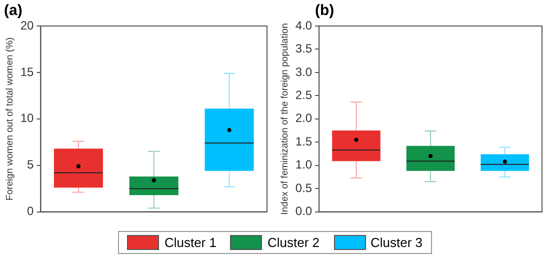  I want to click on chart-title: (a), so click(13, 10).